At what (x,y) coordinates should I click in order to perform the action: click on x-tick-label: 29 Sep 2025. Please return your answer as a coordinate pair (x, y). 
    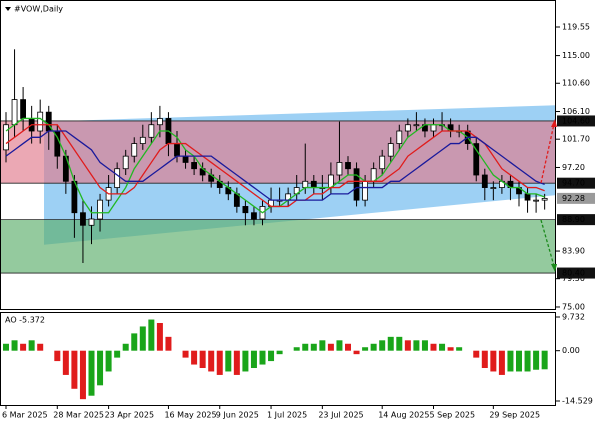
    Looking at the image, I should click on (514, 415).